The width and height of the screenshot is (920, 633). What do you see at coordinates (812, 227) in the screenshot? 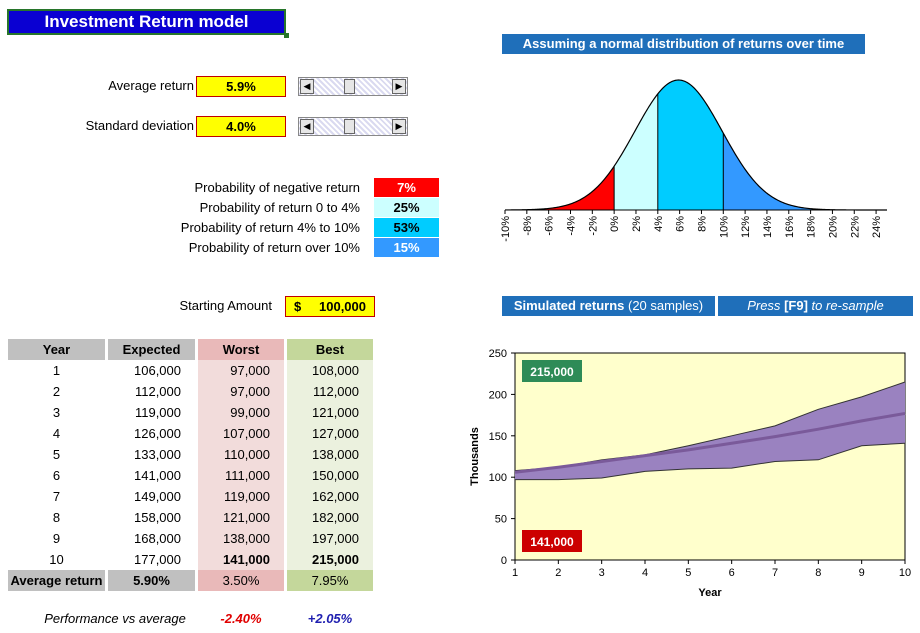
I see `x-tick-label: 18%` at bounding box center [812, 227].